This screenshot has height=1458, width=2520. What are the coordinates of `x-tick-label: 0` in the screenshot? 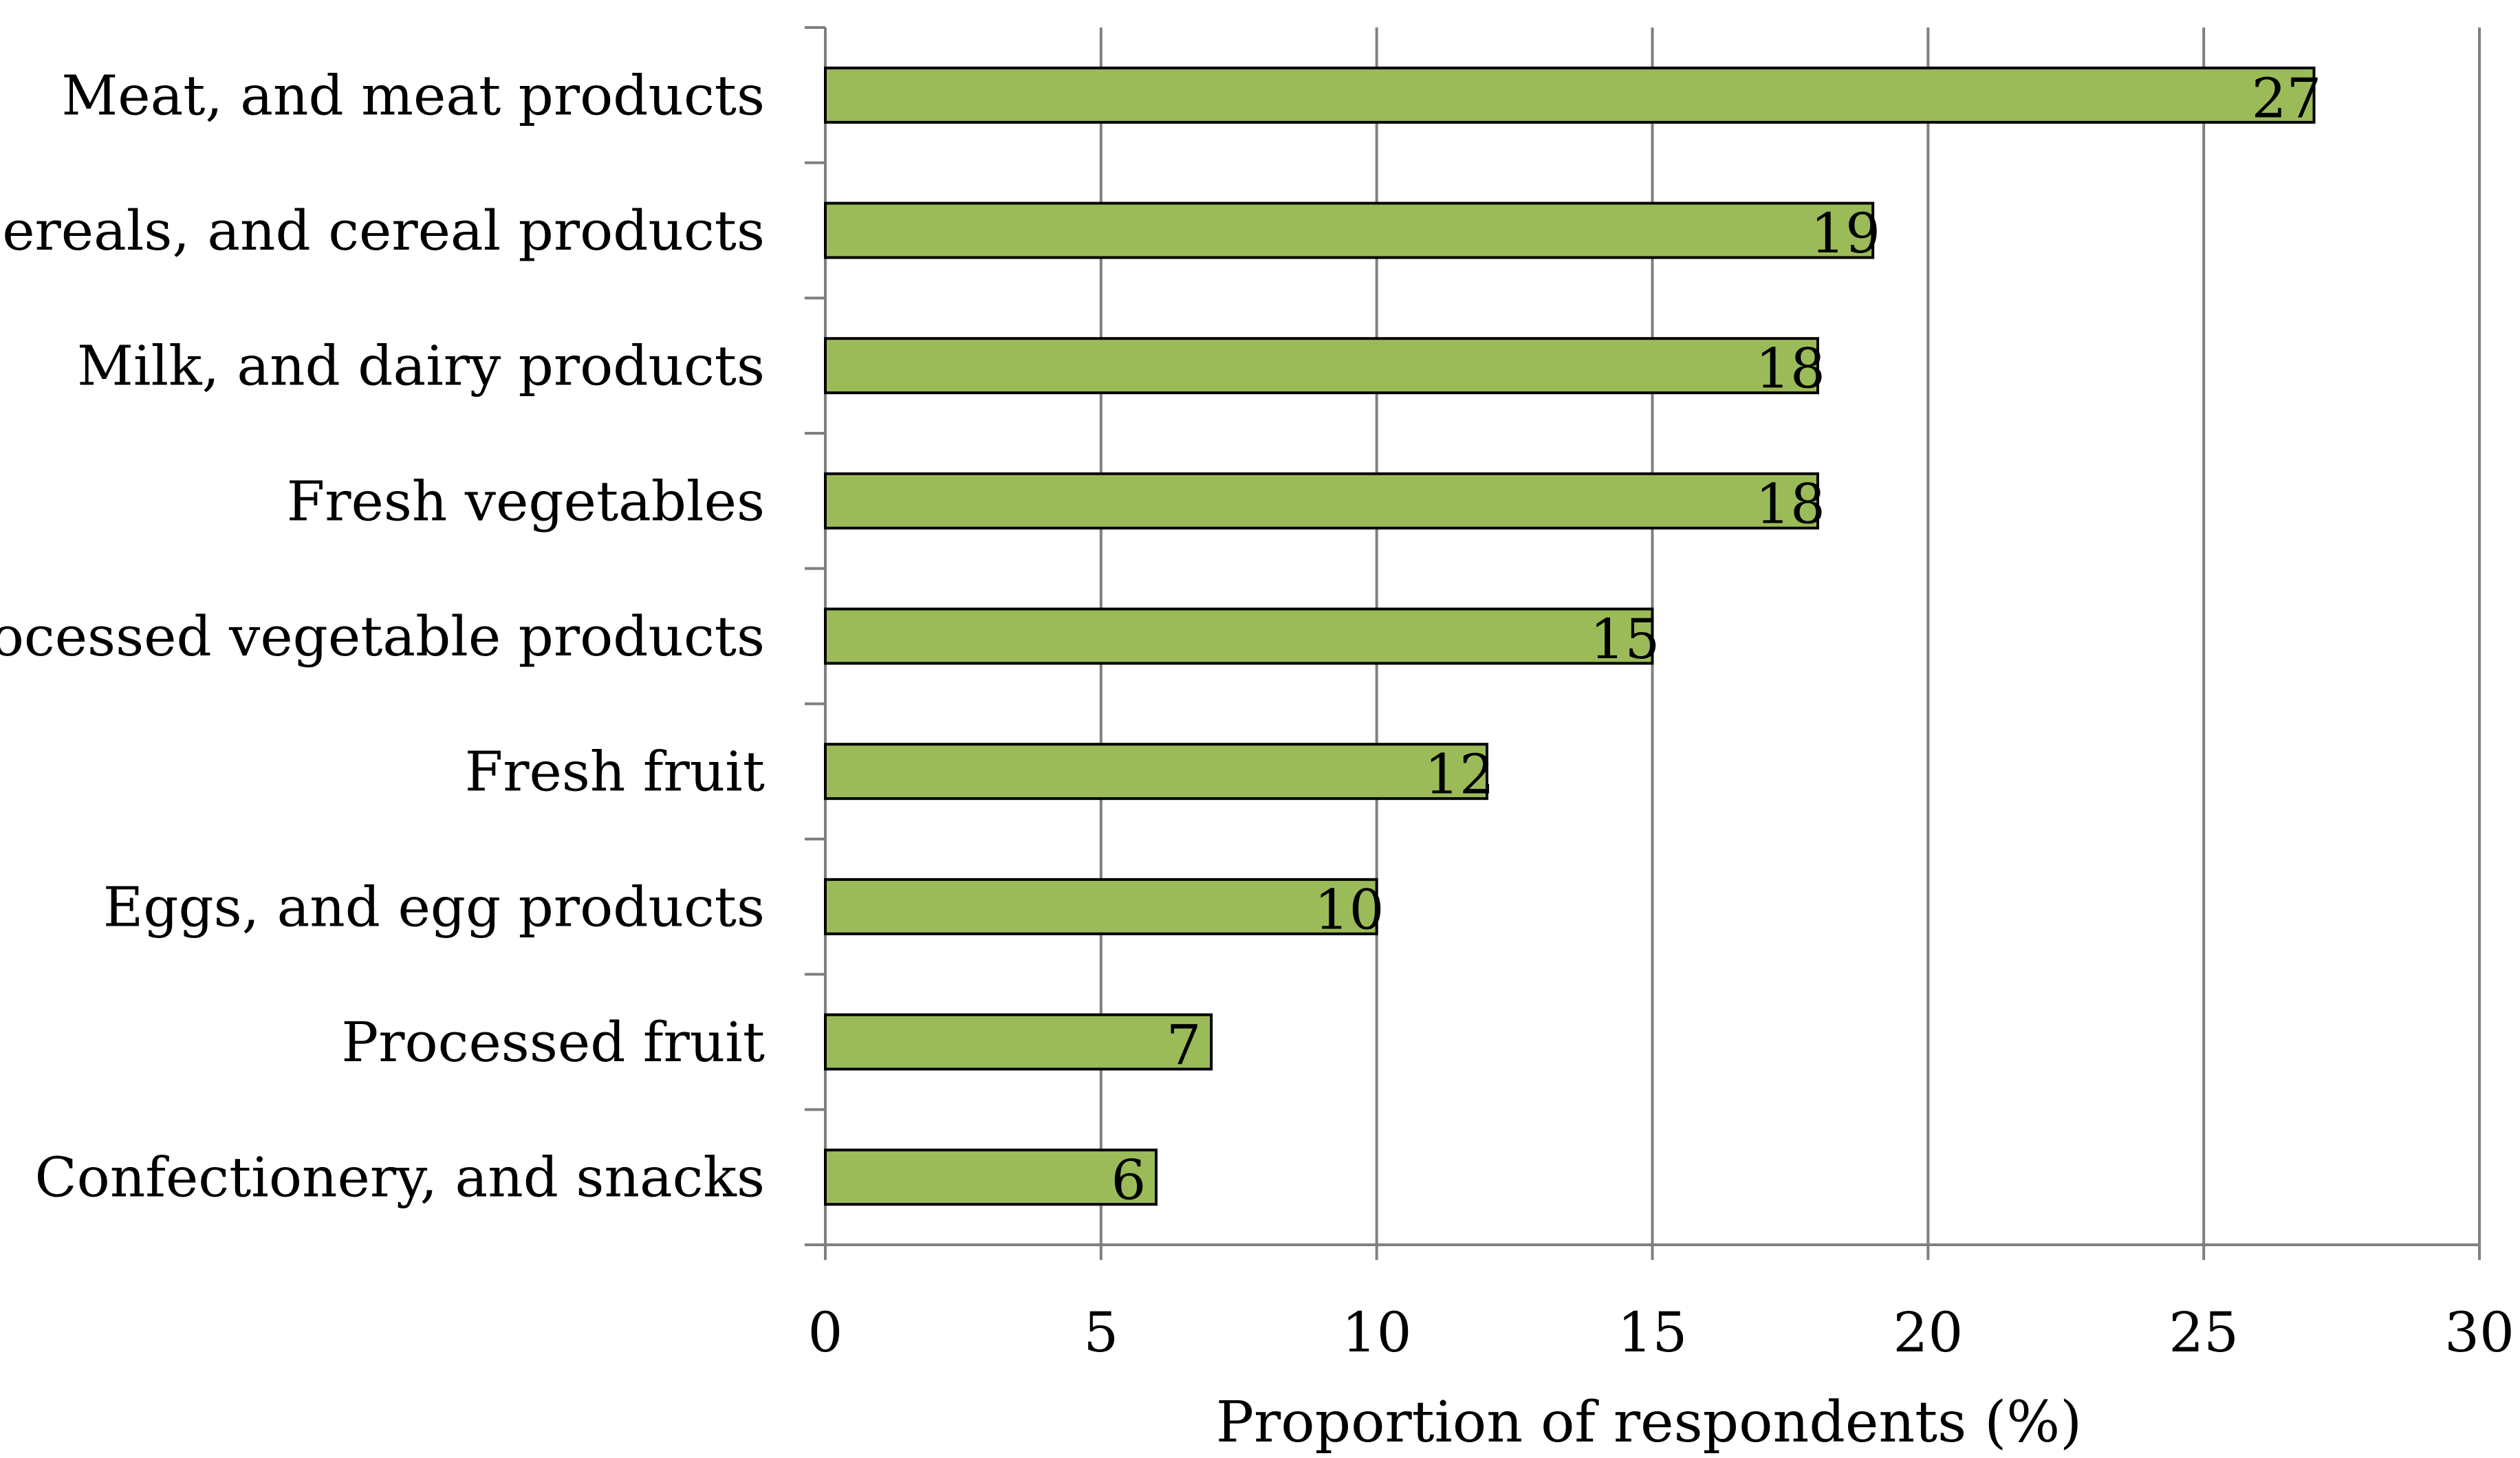 It's located at (825, 1332).